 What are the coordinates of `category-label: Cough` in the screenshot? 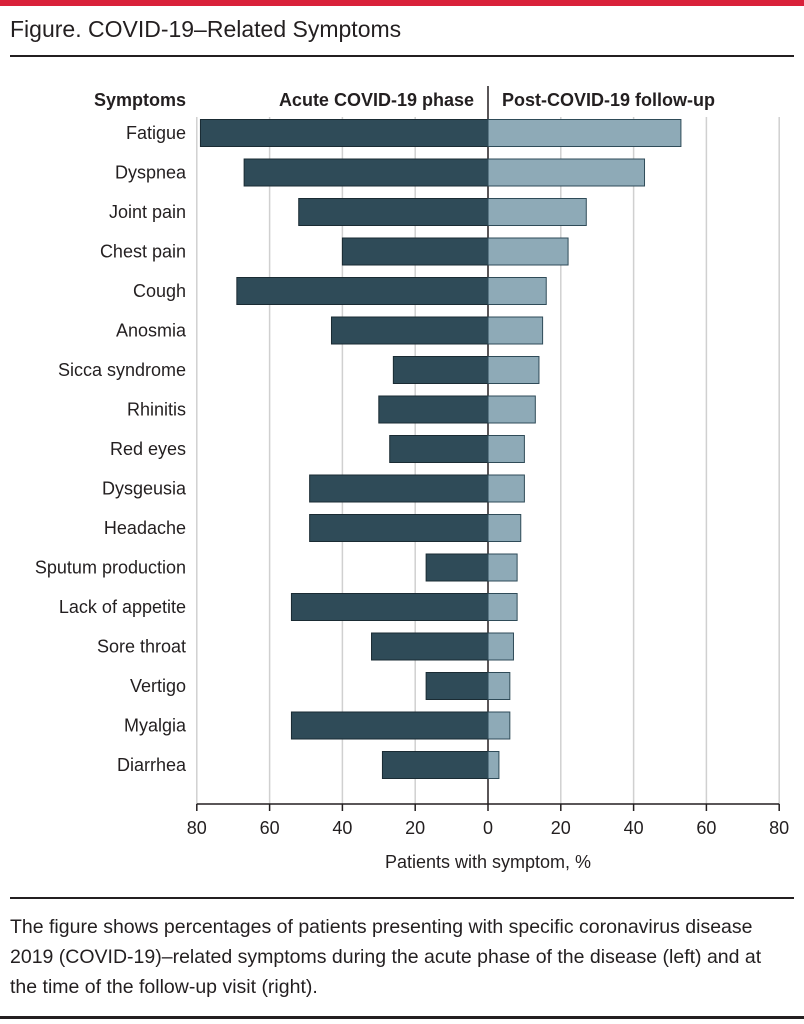 It's located at (159, 291).